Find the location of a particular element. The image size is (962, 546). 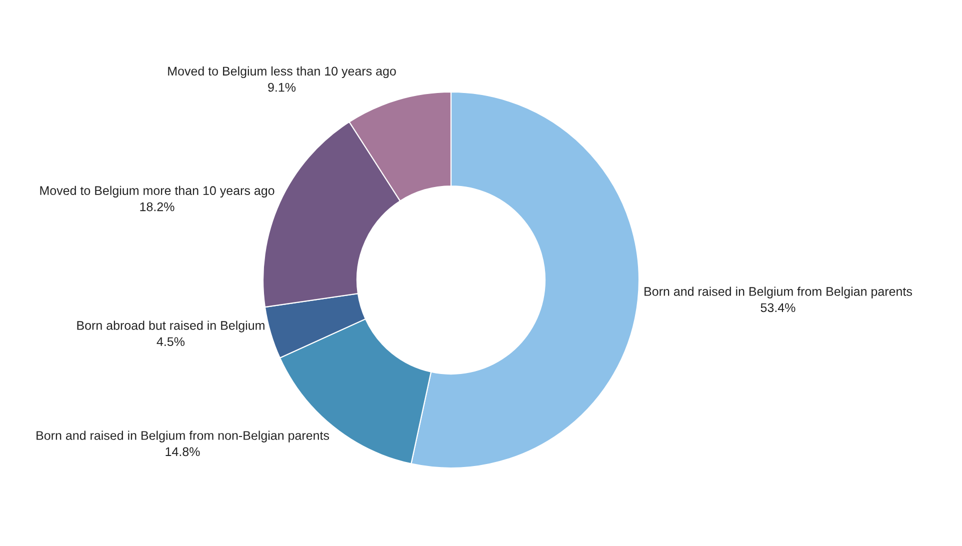

slice-label: Born and raised in Belgium from non-Belgian parents is located at coordinates (183, 436).